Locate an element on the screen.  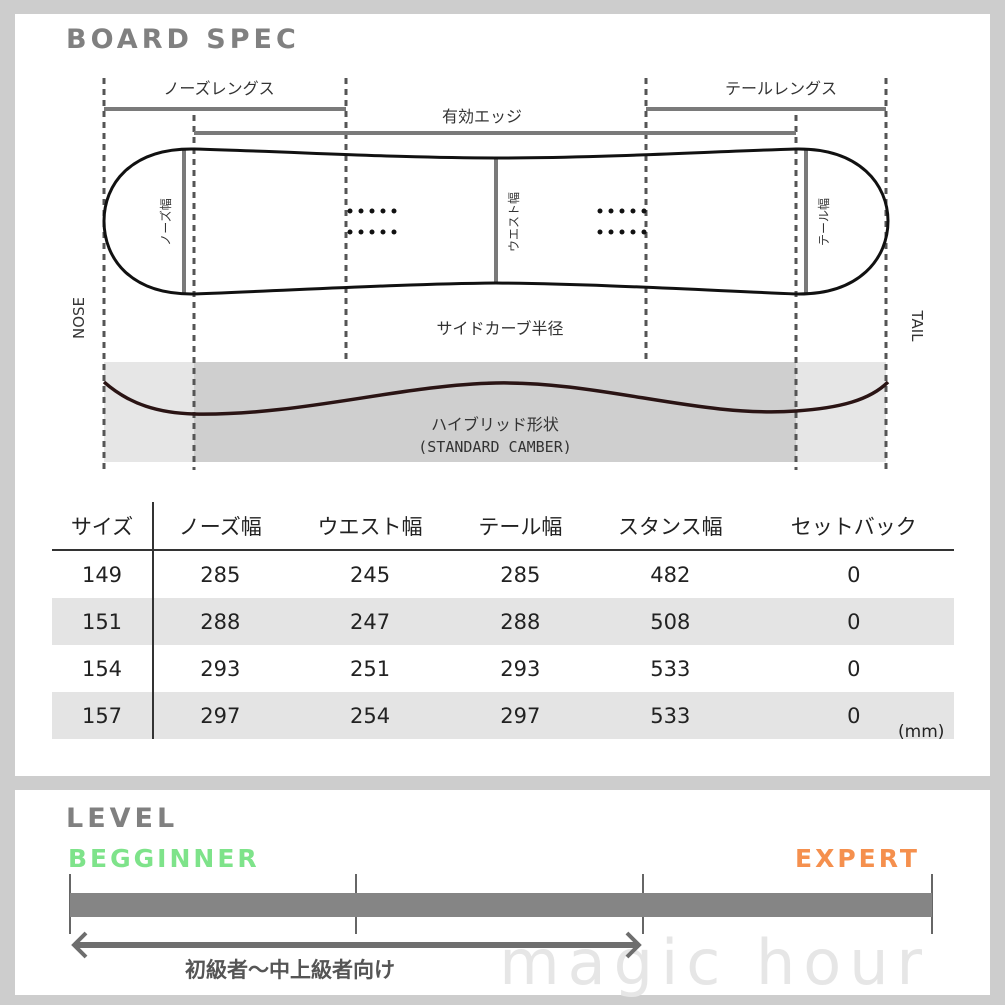
effective-edge-label: 有効エッジ is located at coordinates (482, 116).